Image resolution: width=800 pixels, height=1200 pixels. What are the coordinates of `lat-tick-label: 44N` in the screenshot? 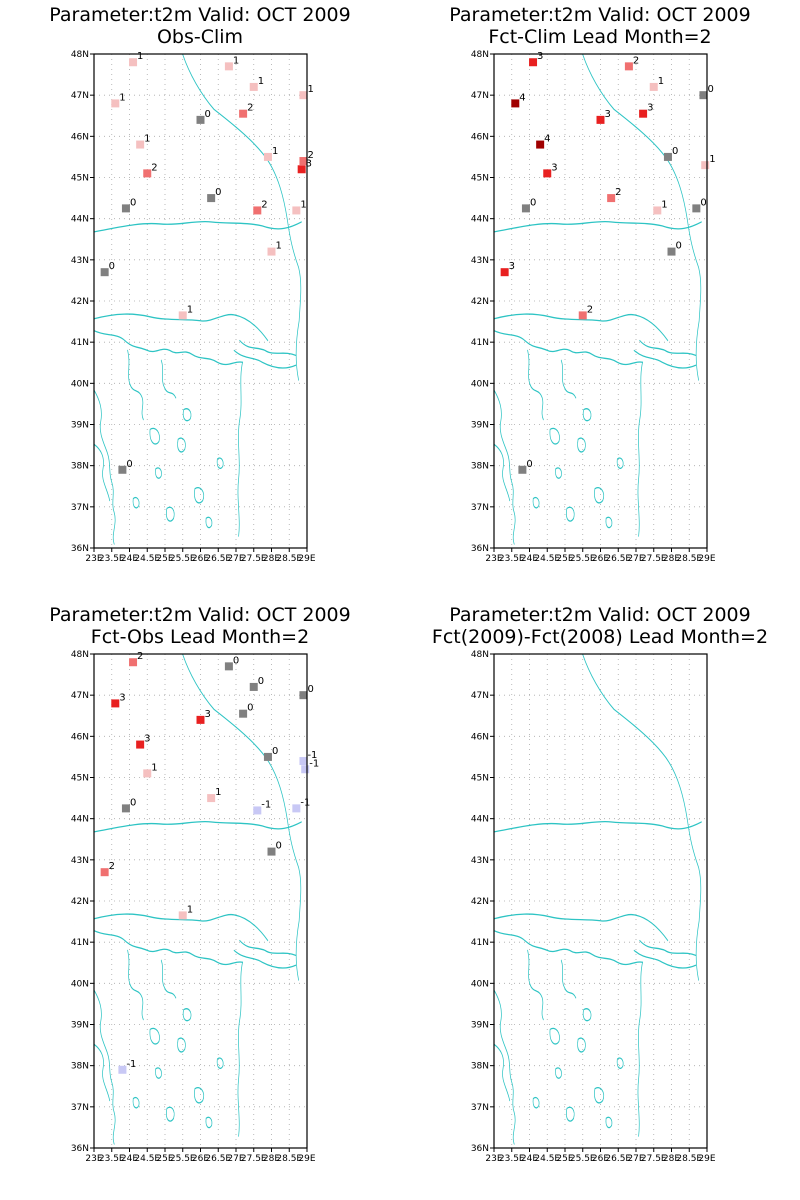 It's located at (480, 220).